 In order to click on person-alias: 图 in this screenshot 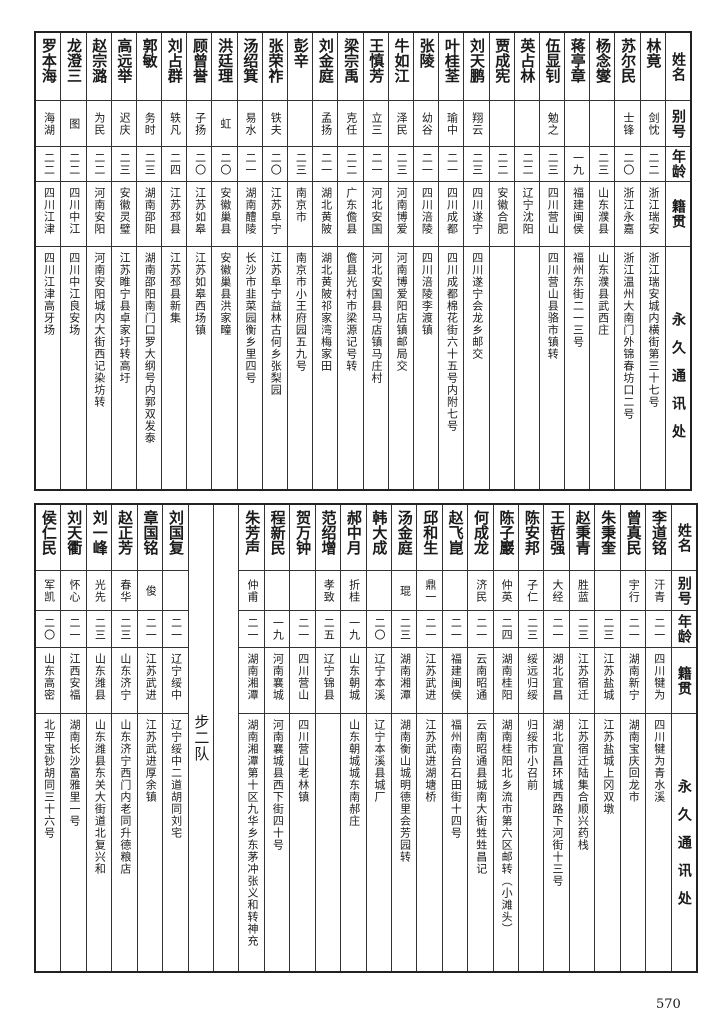, I will do `click(74, 123)`.